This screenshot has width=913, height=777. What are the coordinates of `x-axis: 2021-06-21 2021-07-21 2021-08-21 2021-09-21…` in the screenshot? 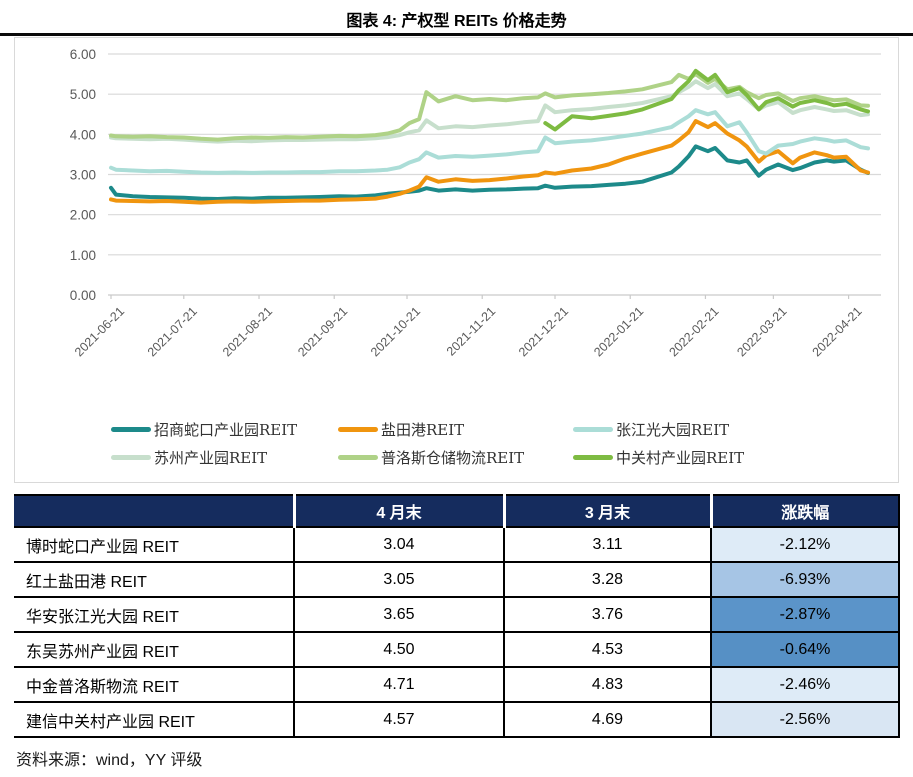 It's located at (468, 327).